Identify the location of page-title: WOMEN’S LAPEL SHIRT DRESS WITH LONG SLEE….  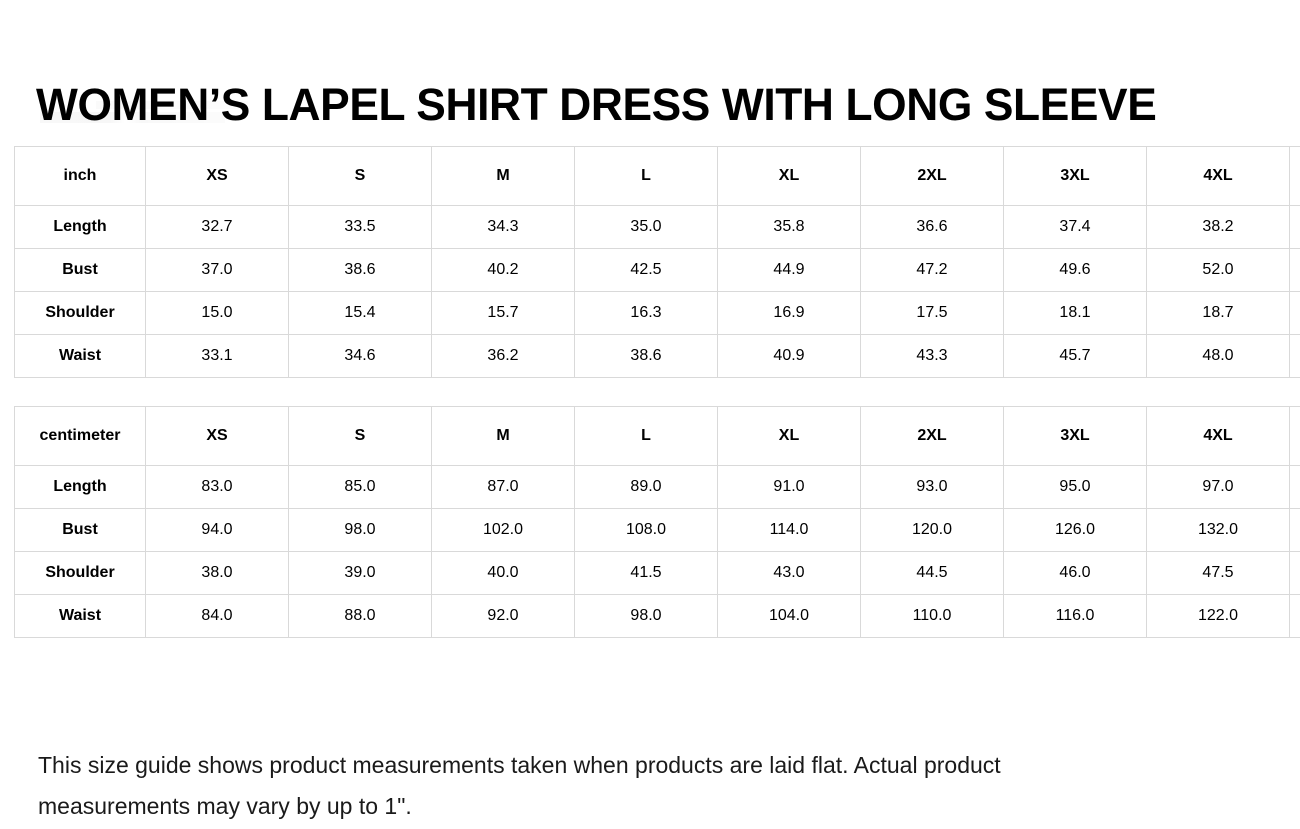
(596, 105).